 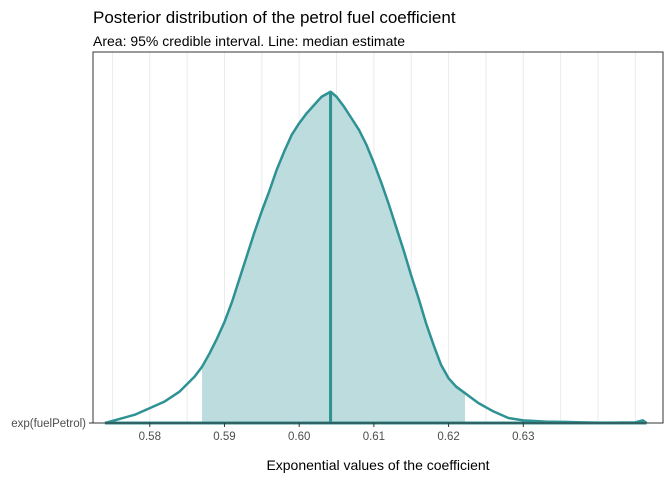 What do you see at coordinates (48, 424) in the screenshot?
I see `y-category-label: exp(fuelPetrol)` at bounding box center [48, 424].